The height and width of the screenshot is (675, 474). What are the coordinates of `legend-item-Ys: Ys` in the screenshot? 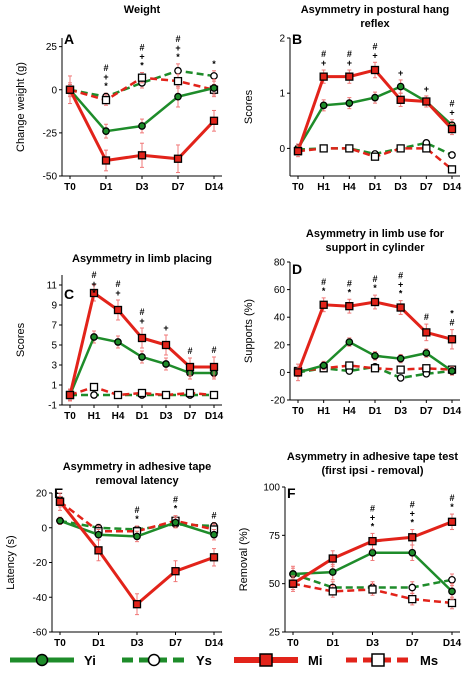 It's located at (167, 660).